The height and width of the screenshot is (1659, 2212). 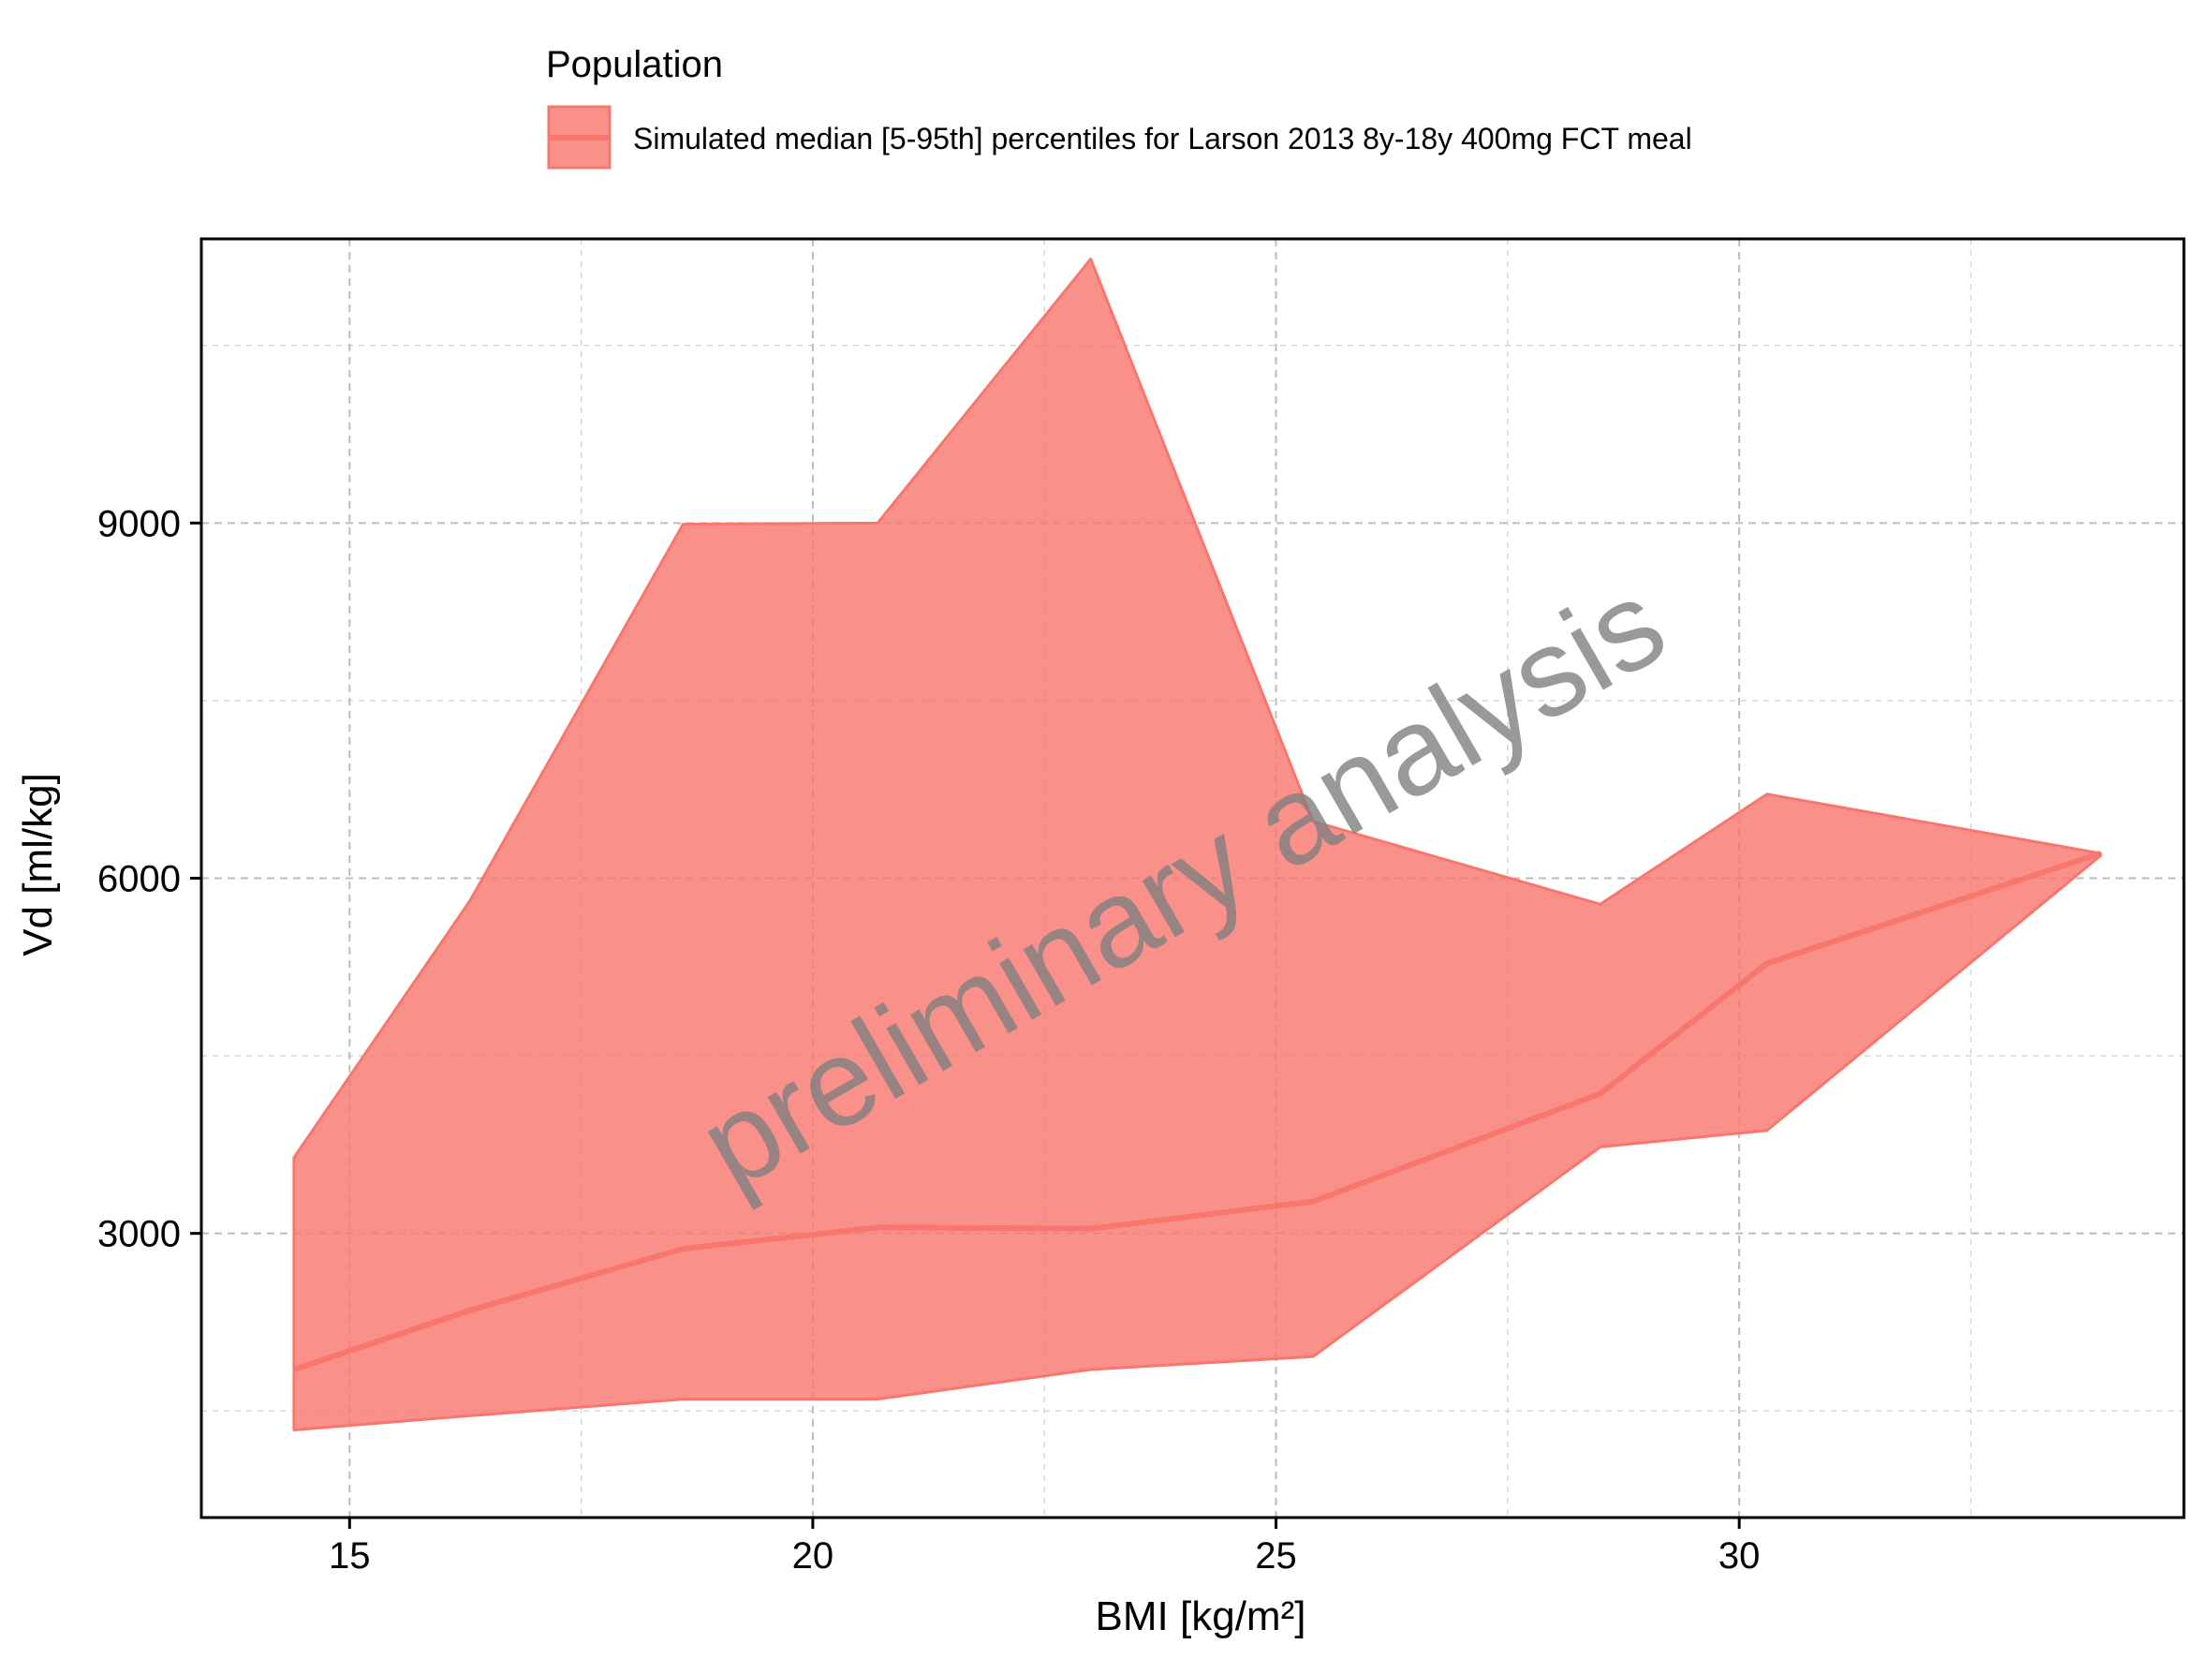 I want to click on x-tick-label: 25, so click(x=1276, y=1556).